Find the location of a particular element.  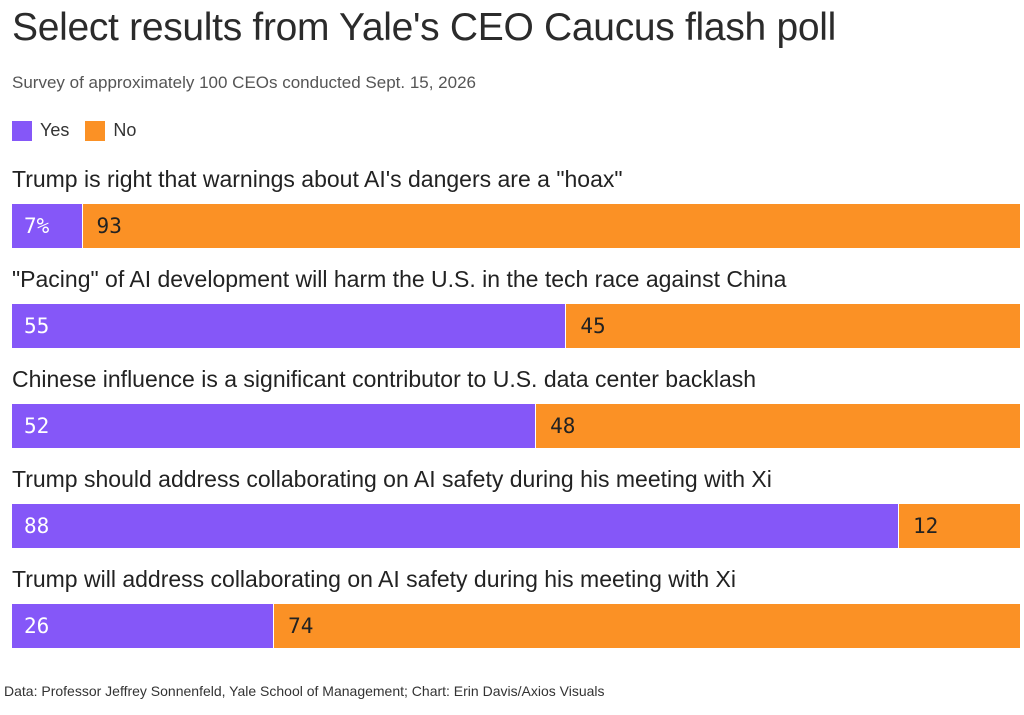

bar-no-4: 12 is located at coordinates (959, 526).